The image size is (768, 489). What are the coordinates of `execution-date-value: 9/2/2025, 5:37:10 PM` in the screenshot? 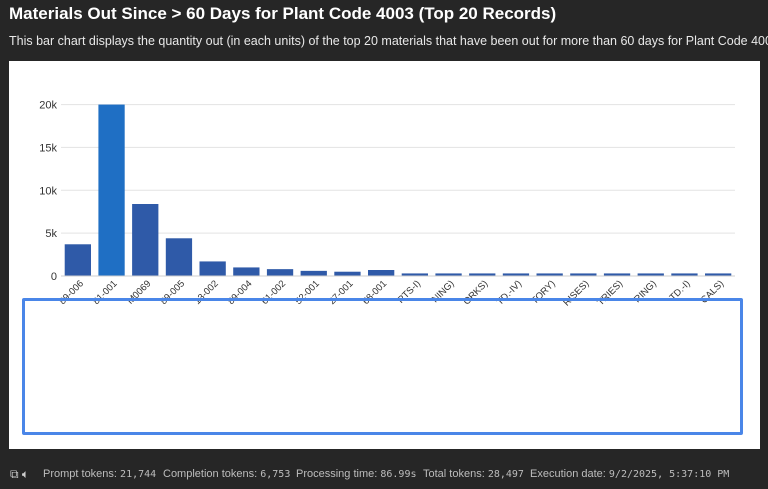 It's located at (669, 474).